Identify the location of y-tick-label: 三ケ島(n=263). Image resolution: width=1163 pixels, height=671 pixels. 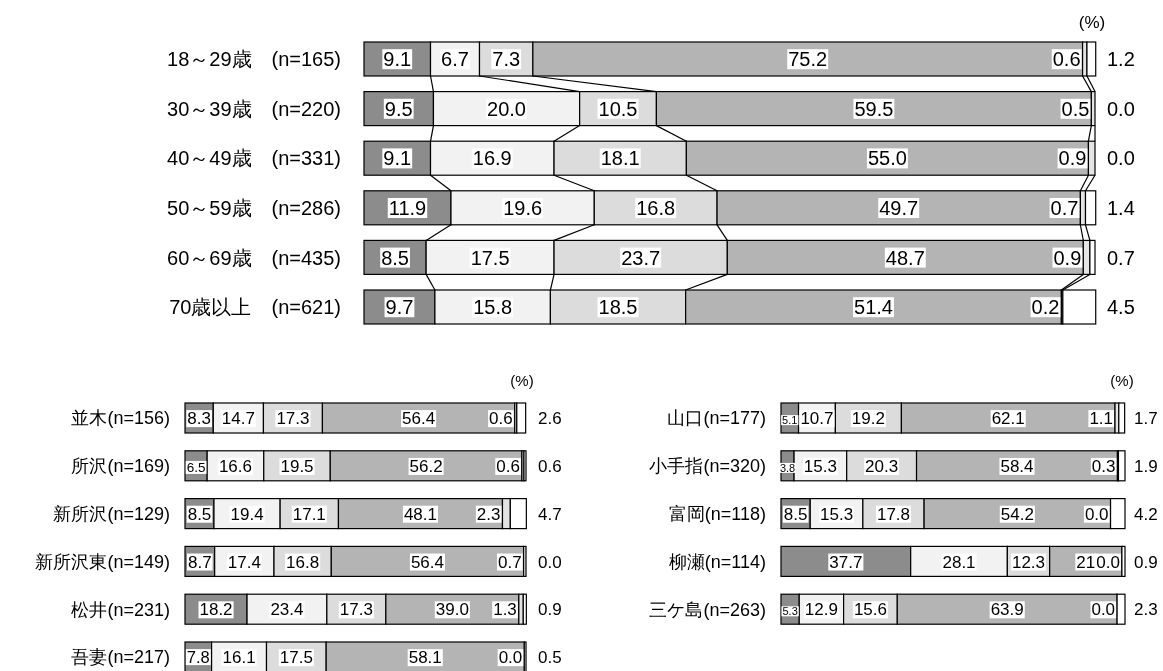
(707, 609).